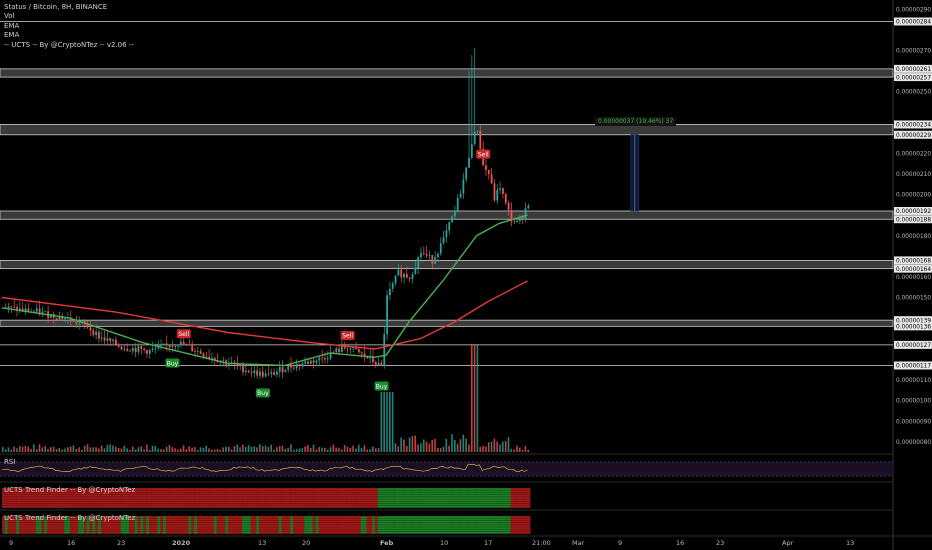 The height and width of the screenshot is (550, 932). Describe the element at coordinates (446, 469) in the screenshot. I see `rsi-band` at that location.